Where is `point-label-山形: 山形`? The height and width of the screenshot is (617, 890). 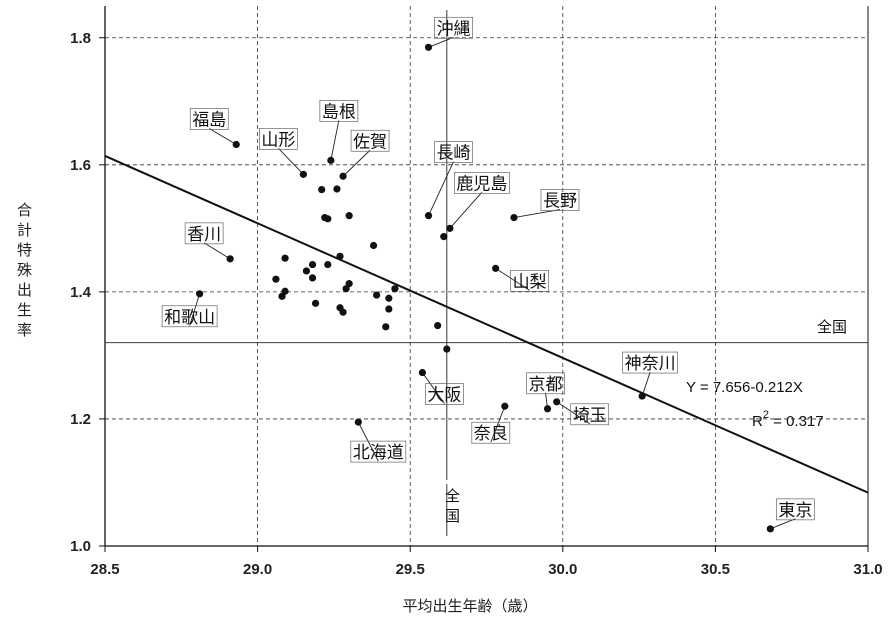
point-label-山形: 山形 is located at coordinates (278, 140).